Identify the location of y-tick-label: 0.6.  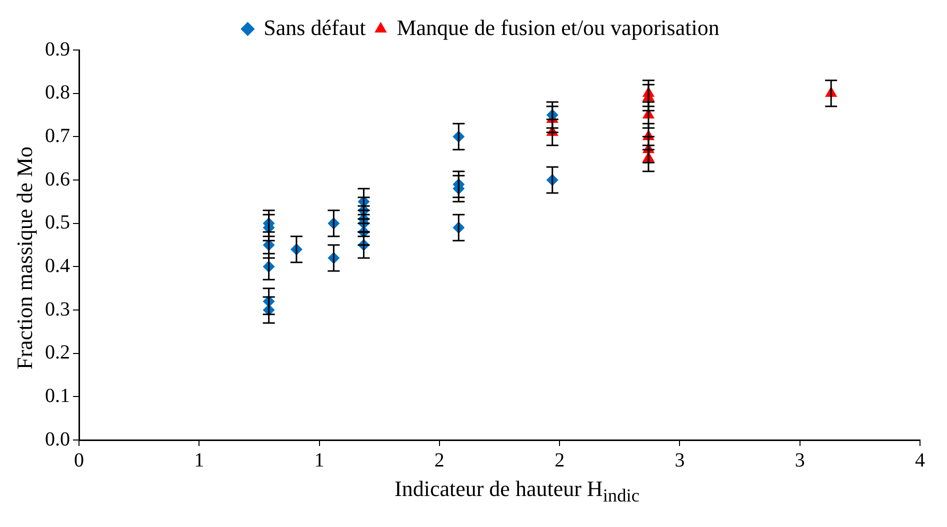
(57, 179).